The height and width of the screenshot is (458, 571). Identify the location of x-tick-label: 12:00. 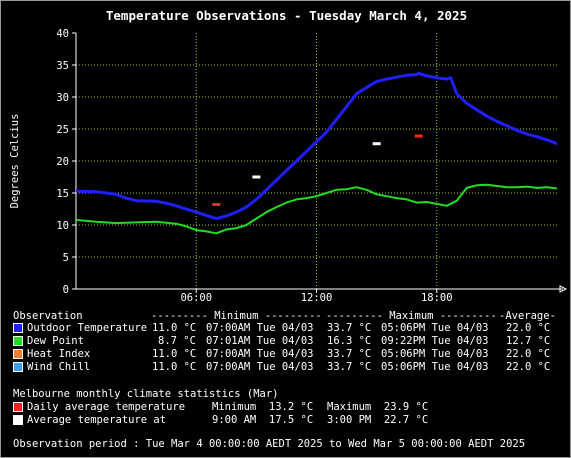
(317, 296).